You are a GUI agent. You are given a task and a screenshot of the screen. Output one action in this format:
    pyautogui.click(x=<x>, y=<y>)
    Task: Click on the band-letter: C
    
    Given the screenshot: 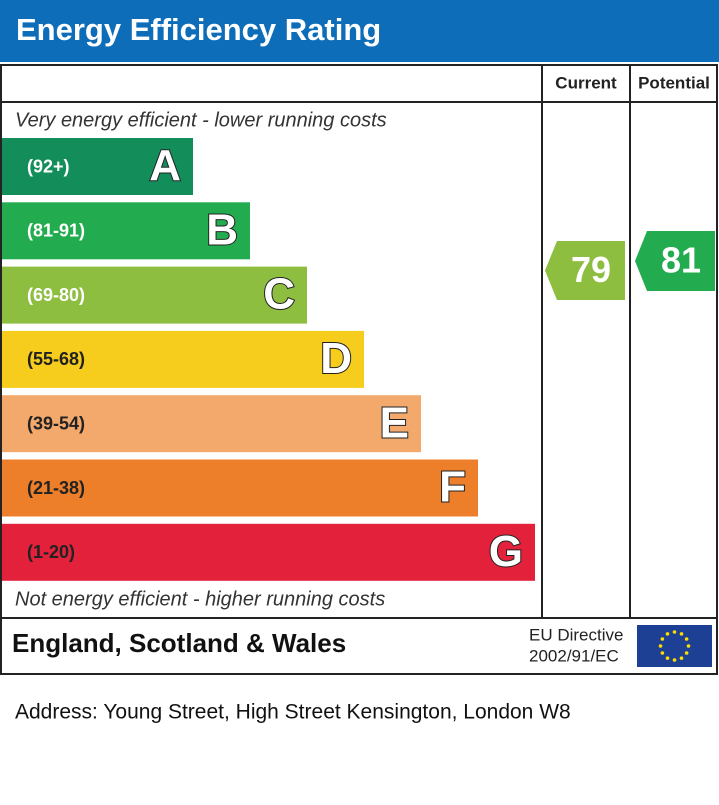 What is the action you would take?
    pyautogui.click(x=279, y=294)
    